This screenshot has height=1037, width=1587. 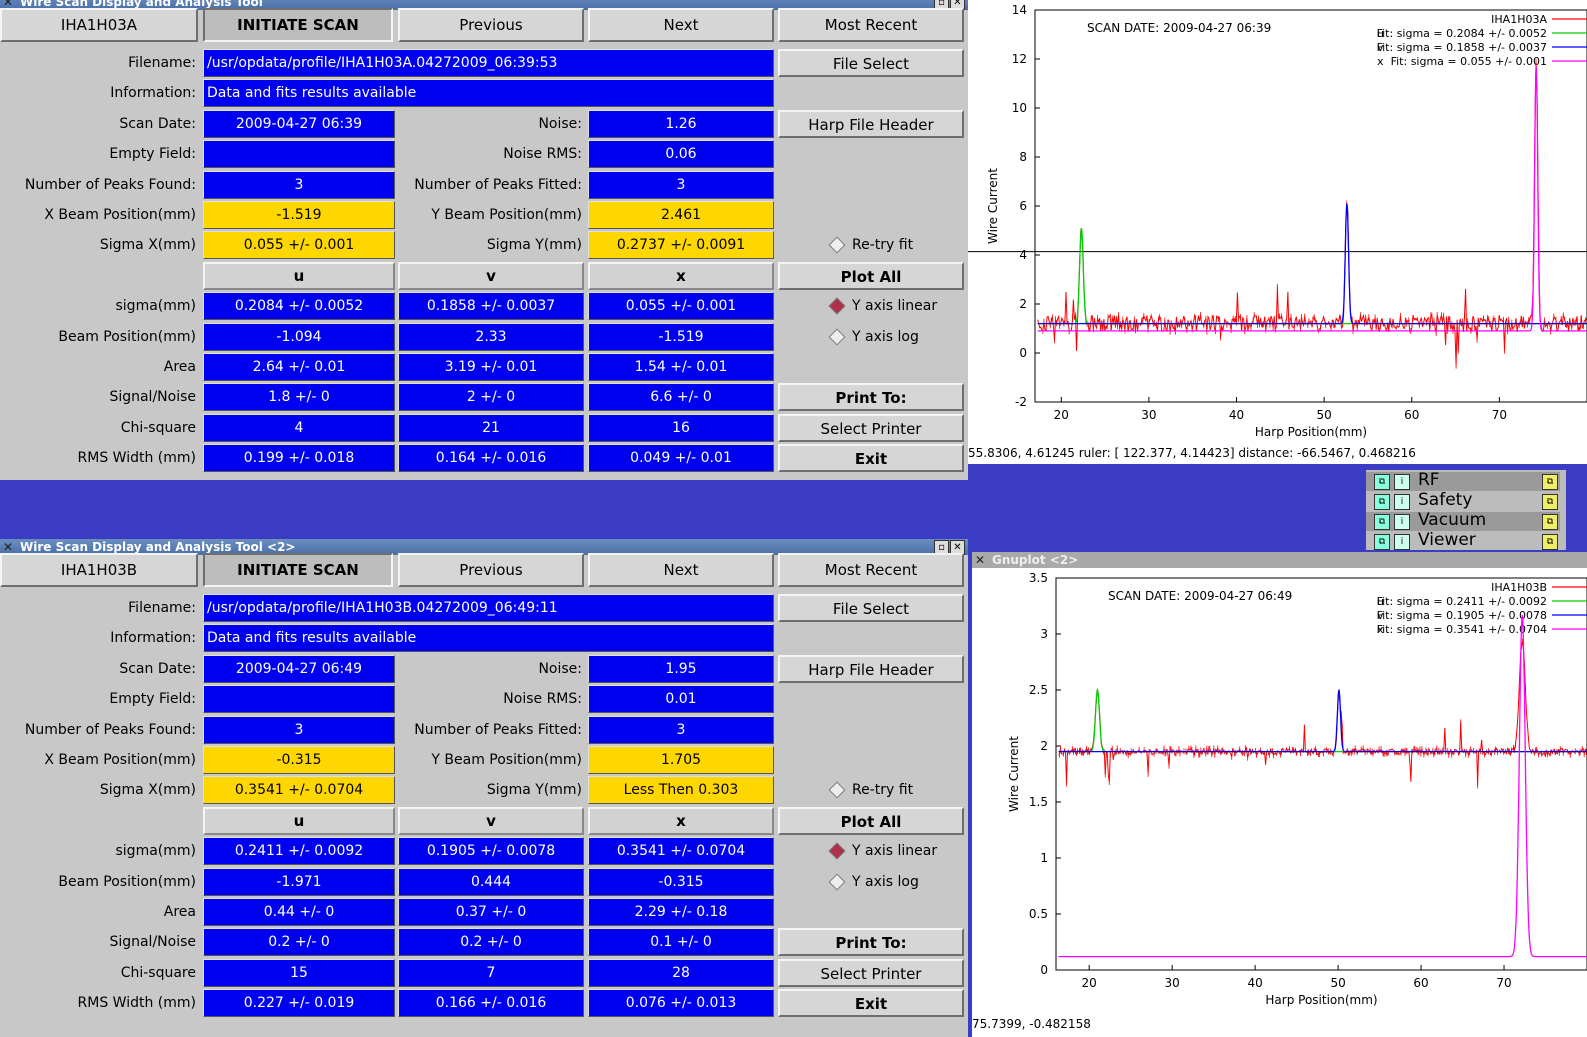 I want to click on nav-item-label: Safety, so click(x=1445, y=500).